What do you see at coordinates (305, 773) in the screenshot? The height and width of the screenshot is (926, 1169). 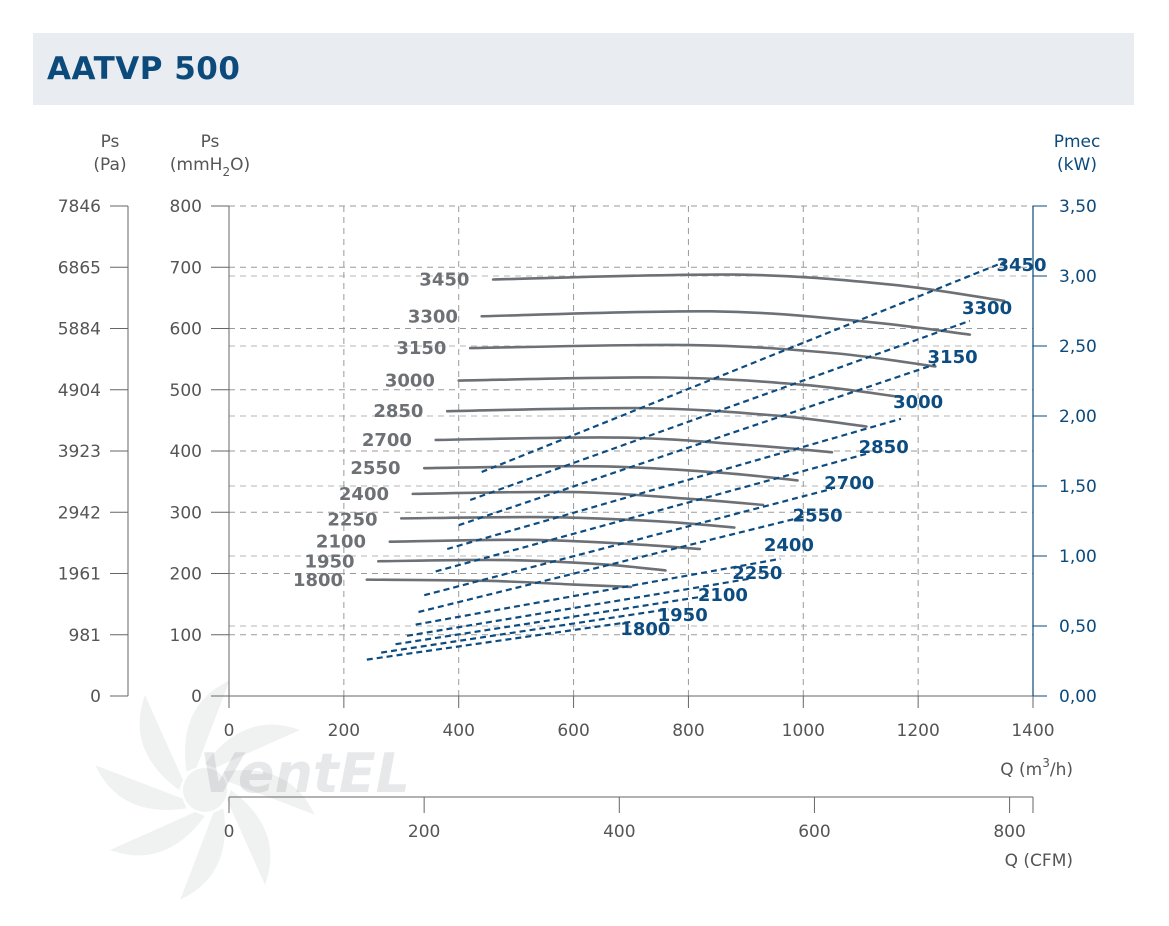 I see `watermark-brand: VentEL` at bounding box center [305, 773].